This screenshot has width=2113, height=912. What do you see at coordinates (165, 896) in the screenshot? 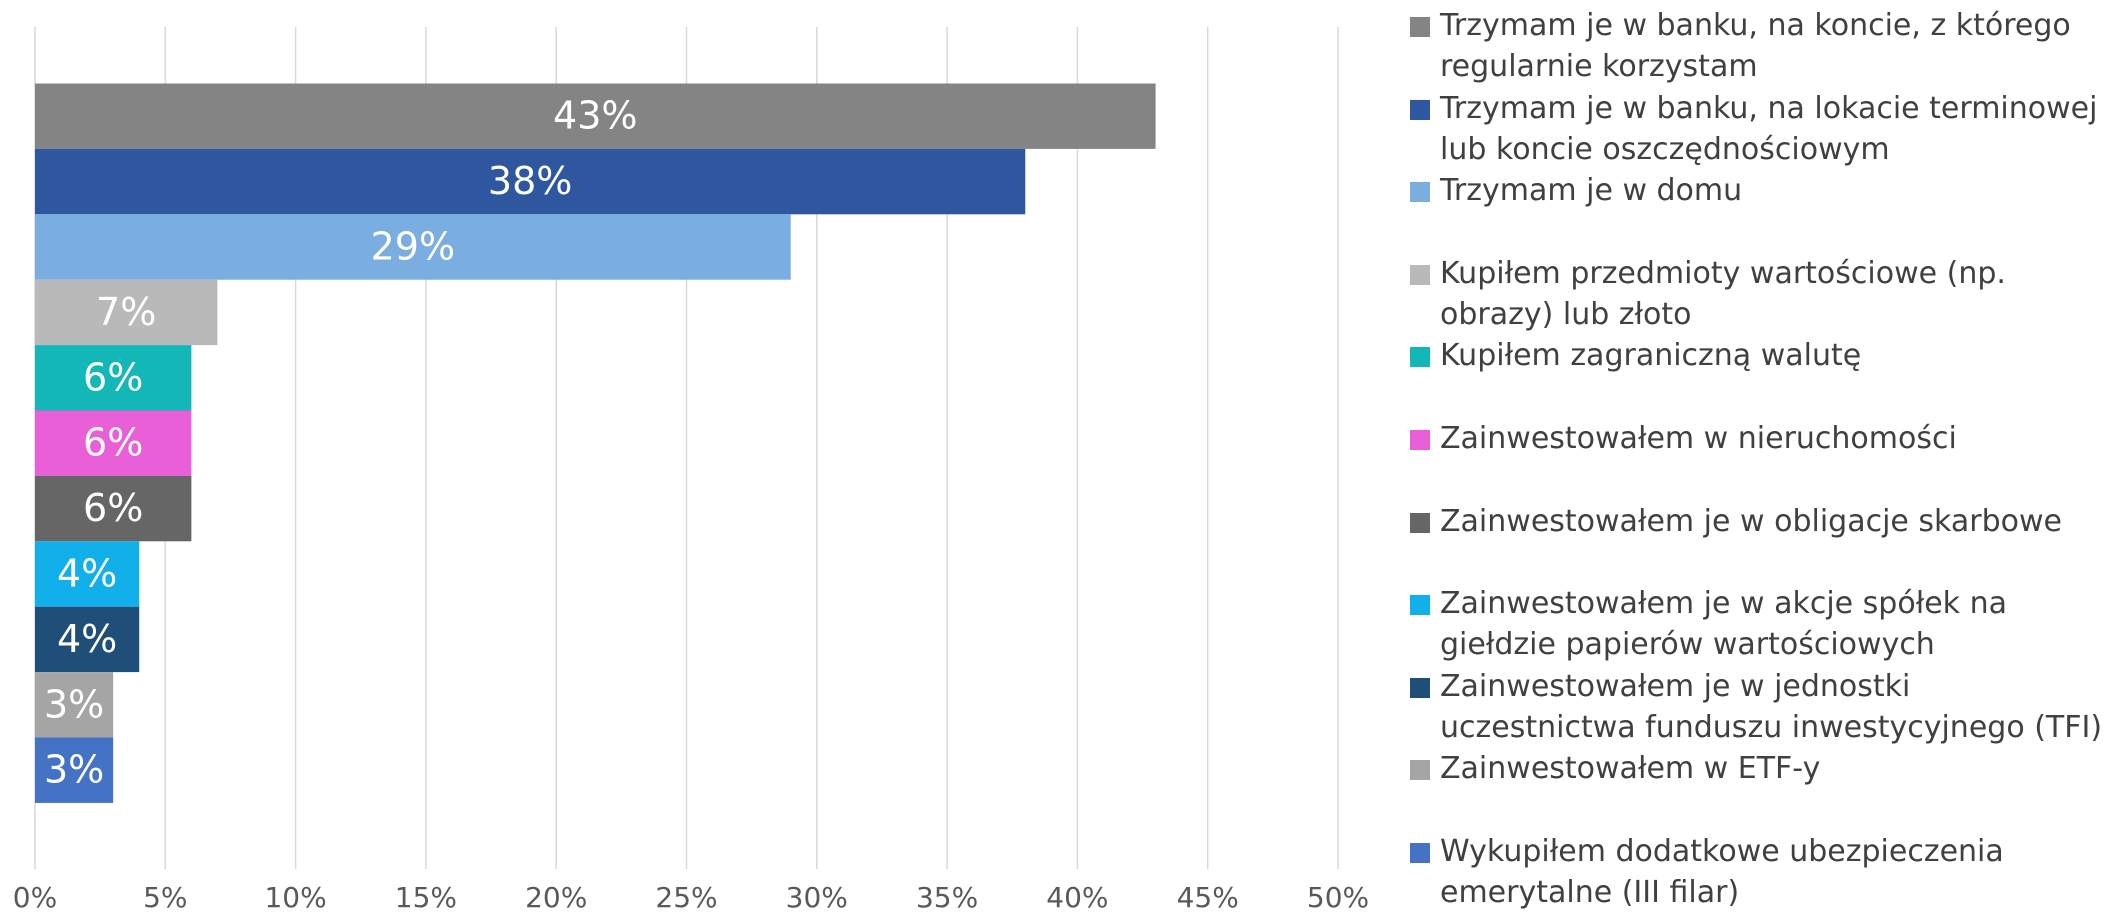
I see `x-tick-label: 5%` at bounding box center [165, 896].